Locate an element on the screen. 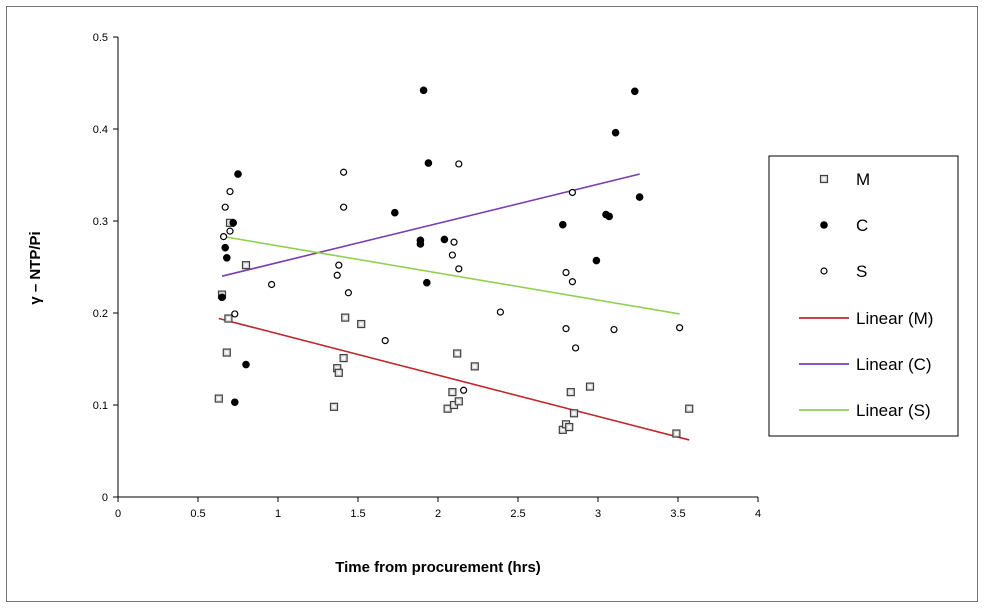 The height and width of the screenshot is (612, 986). legend-label-linear-m: Linear (M) is located at coordinates (894, 318).